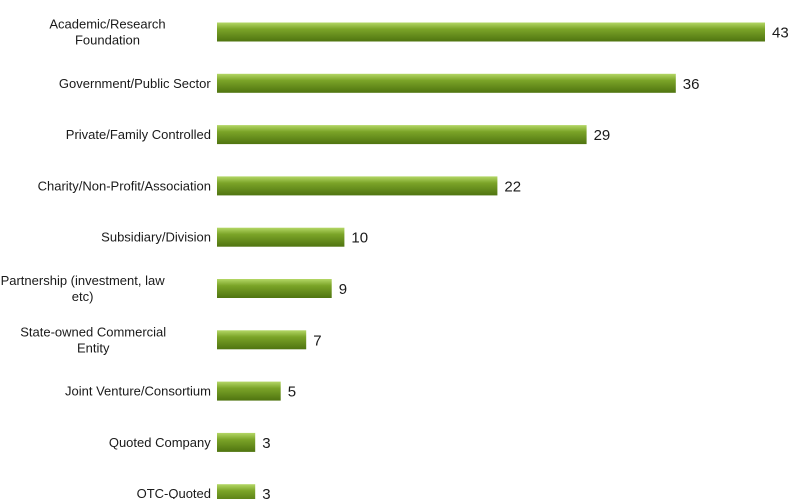  What do you see at coordinates (266, 492) in the screenshot?
I see `value-label-10: 3` at bounding box center [266, 492].